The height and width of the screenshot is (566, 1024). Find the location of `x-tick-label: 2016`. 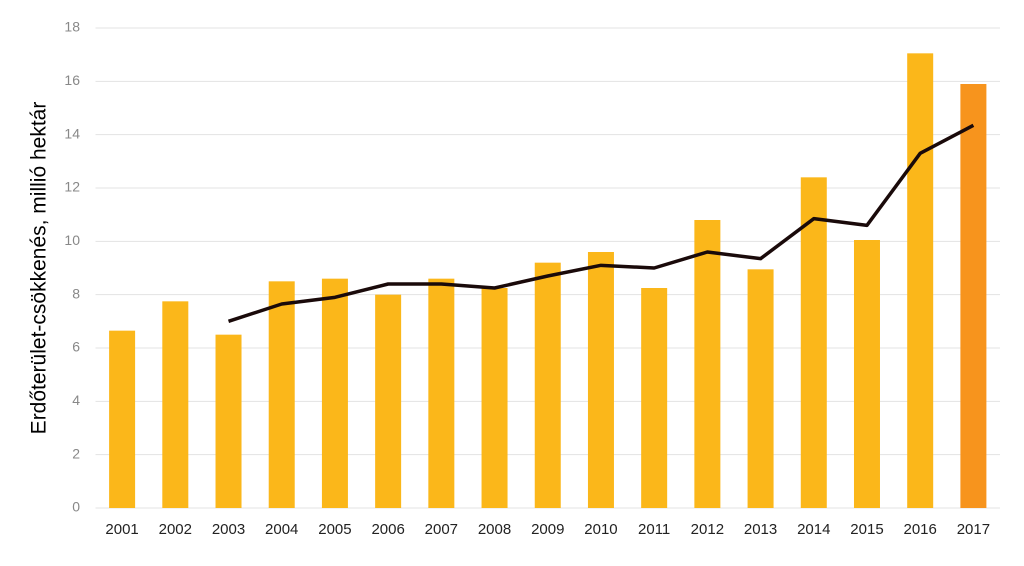

x-tick-label: 2016 is located at coordinates (920, 529).